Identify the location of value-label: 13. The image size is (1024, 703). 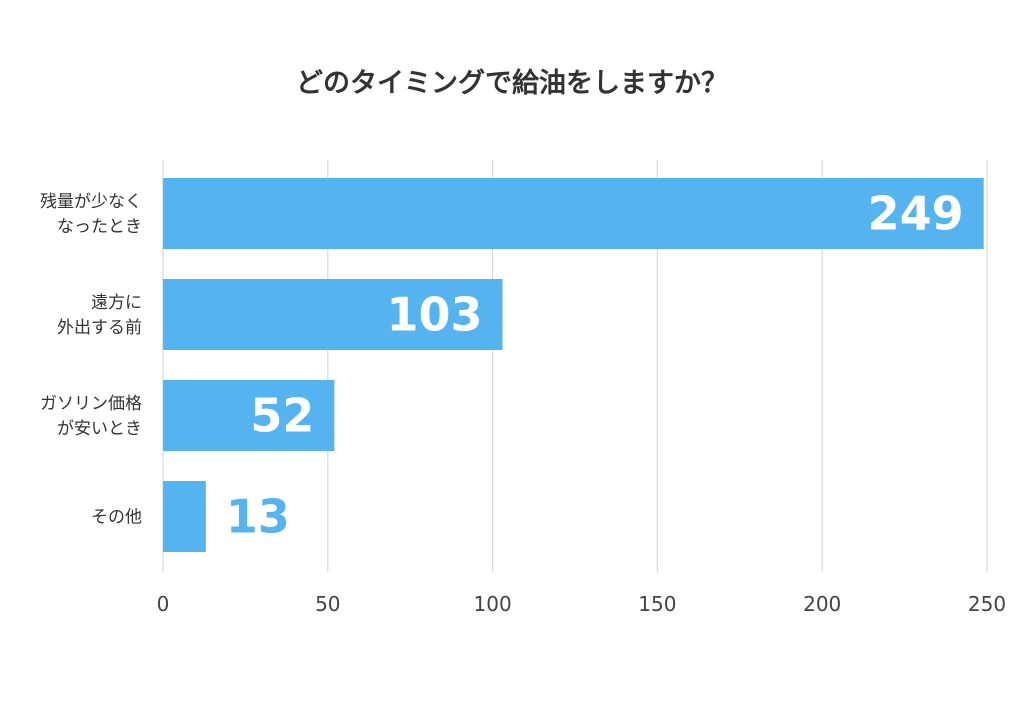
(258, 517).